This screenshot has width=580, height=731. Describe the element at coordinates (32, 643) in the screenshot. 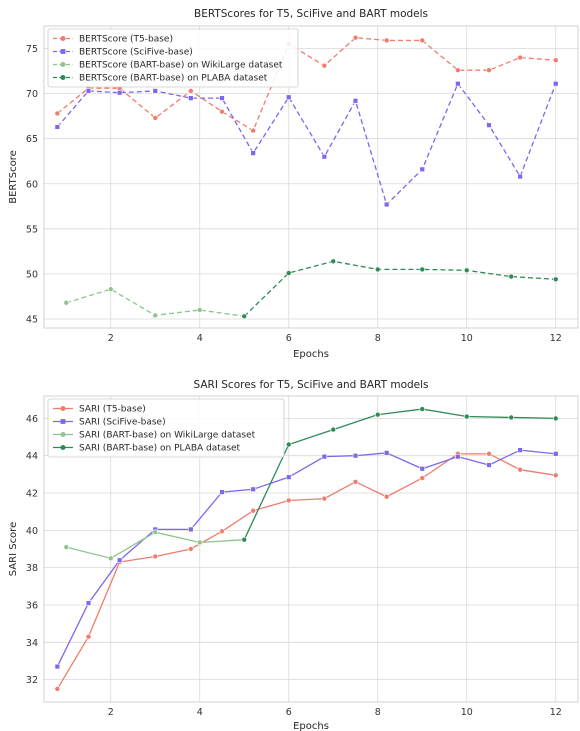

I see `y-tick-label: 34` at that location.